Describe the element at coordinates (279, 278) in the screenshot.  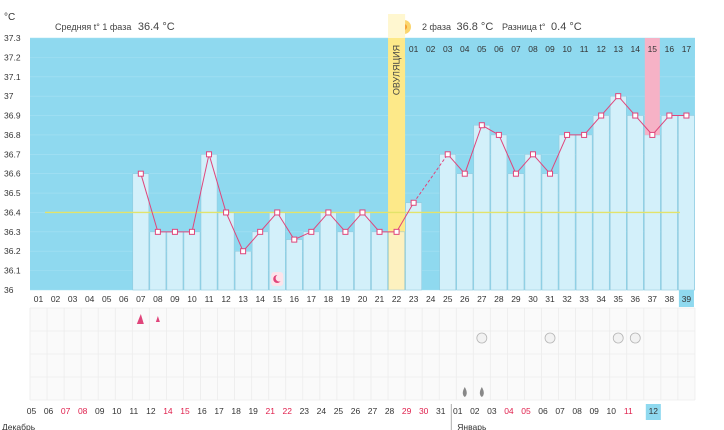
I see `moon-icon-cutout` at that location.